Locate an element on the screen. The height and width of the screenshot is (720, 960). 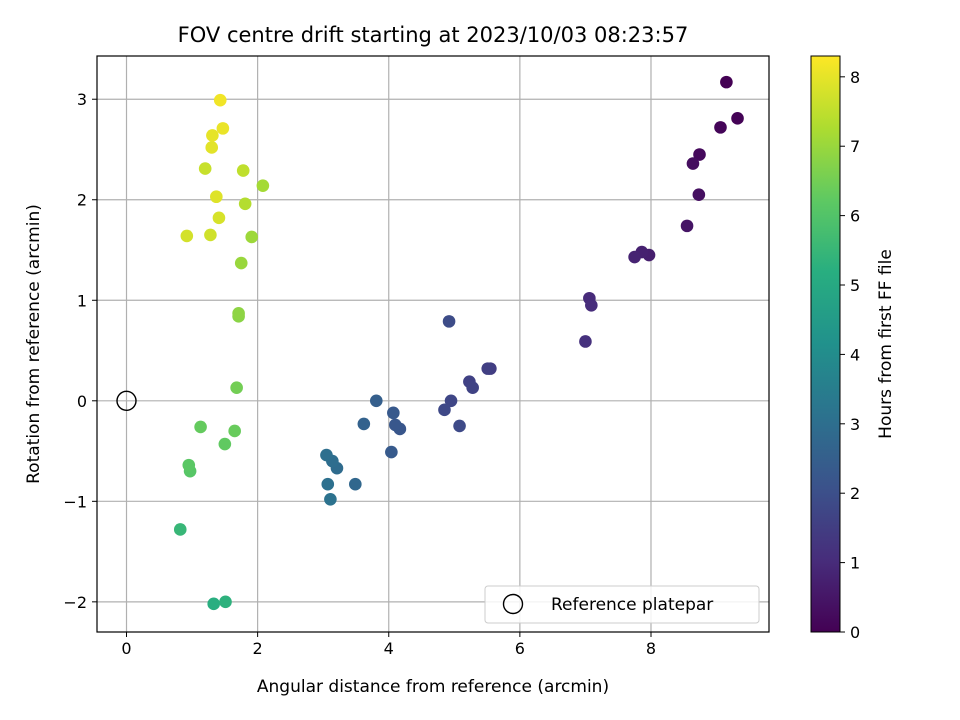
reference-marker-group is located at coordinates (126, 400).